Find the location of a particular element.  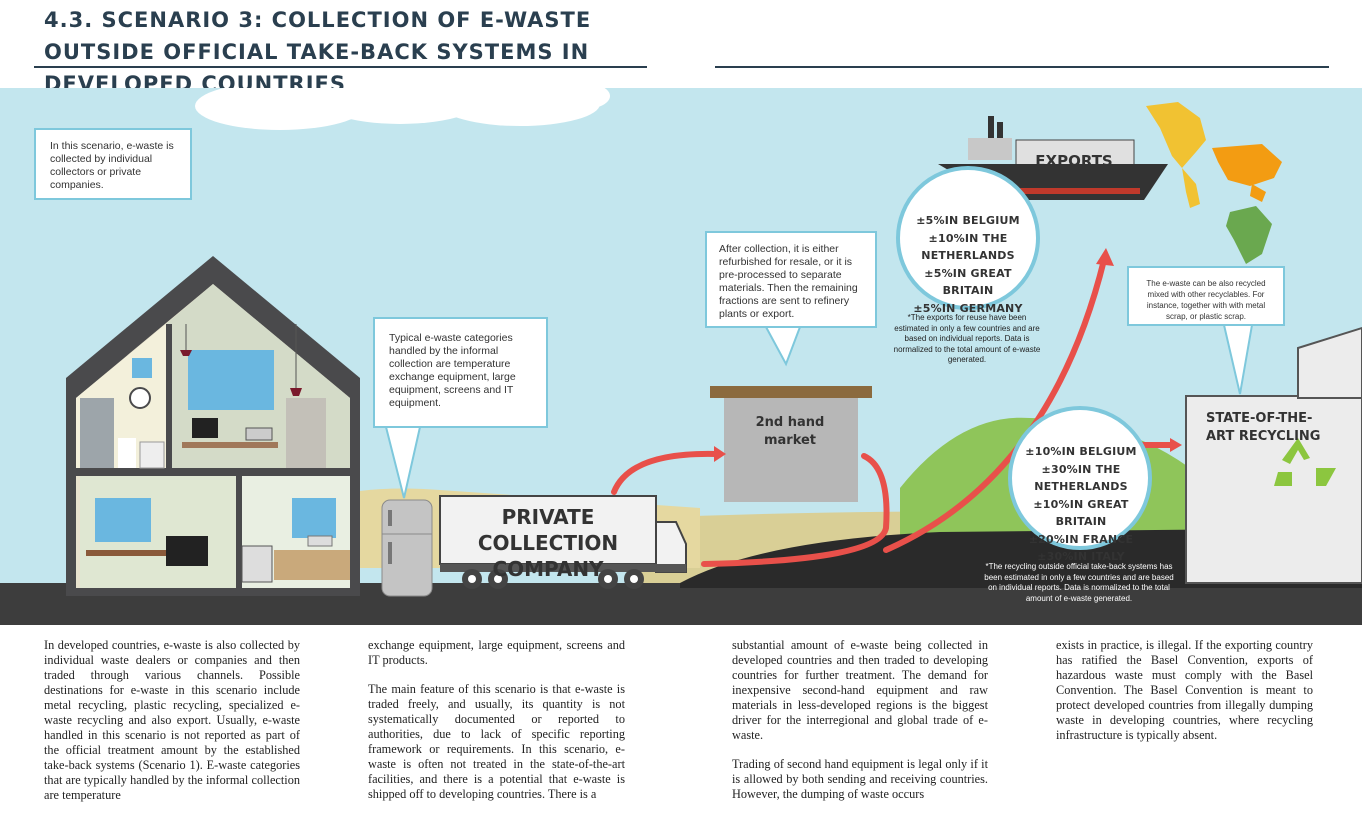

exports-stat-great-britain: ±5%IN GREAT BRITAIN is located at coordinates (968, 282).